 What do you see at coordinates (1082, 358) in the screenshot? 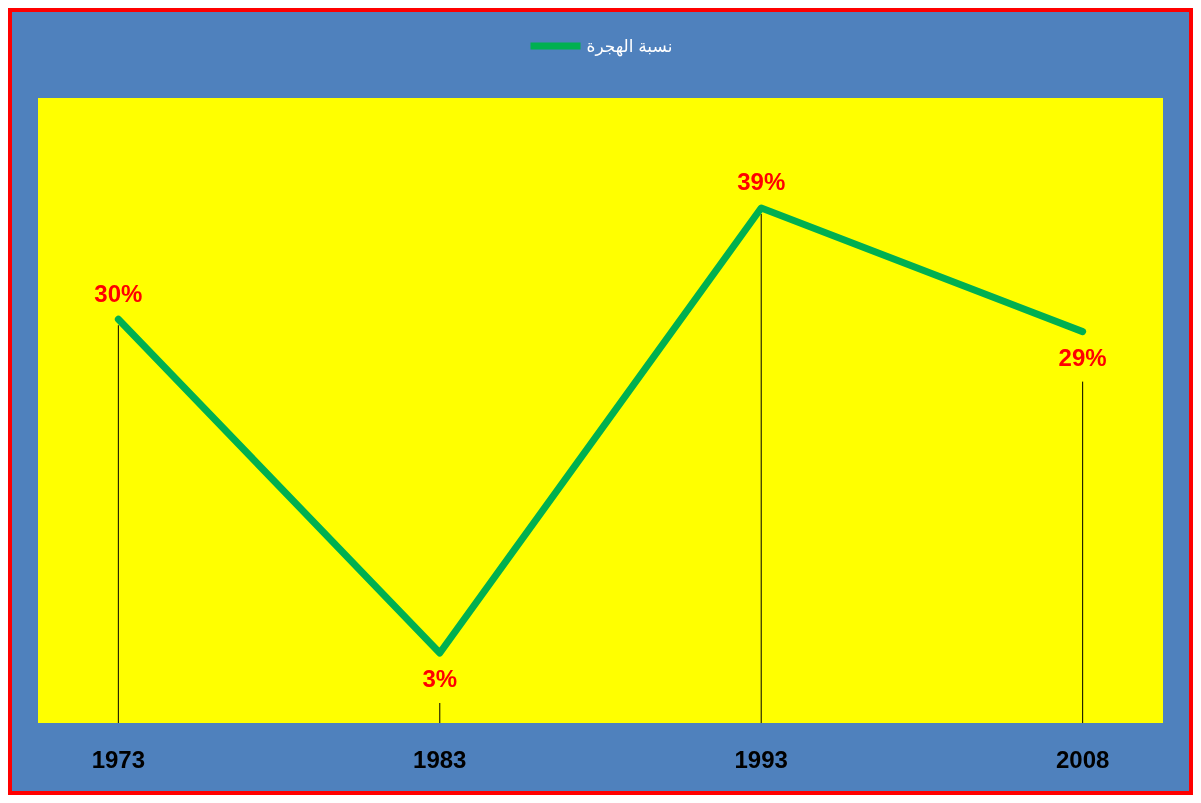
I see `data-label: 29%` at bounding box center [1082, 358].